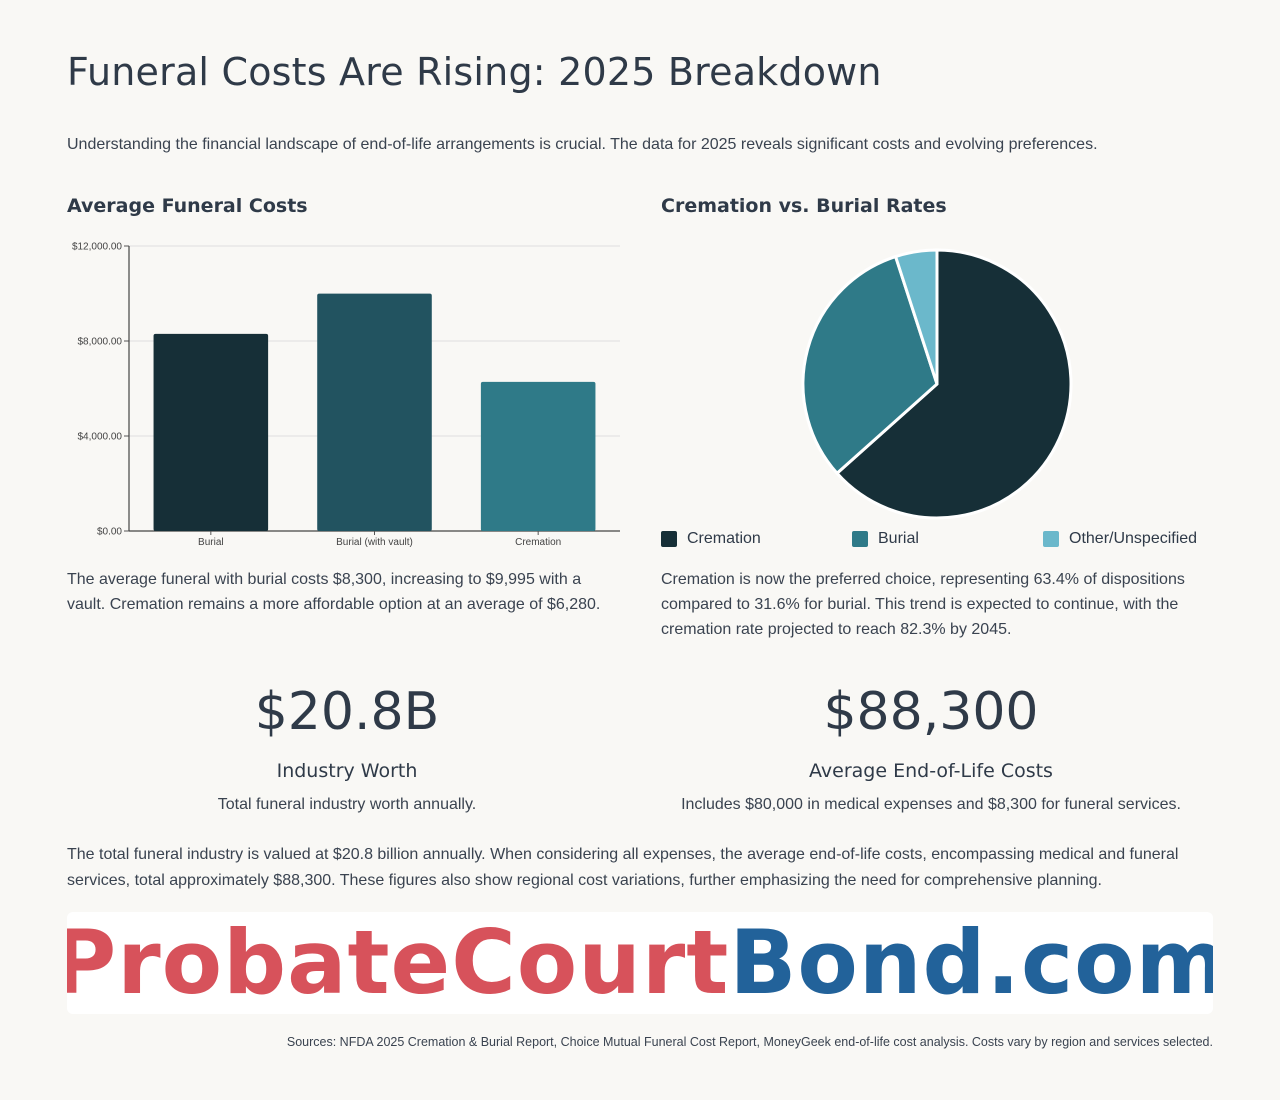  Describe the element at coordinates (347, 804) in the screenshot. I see `stat-description: Total funeral industry worth annually.` at that location.